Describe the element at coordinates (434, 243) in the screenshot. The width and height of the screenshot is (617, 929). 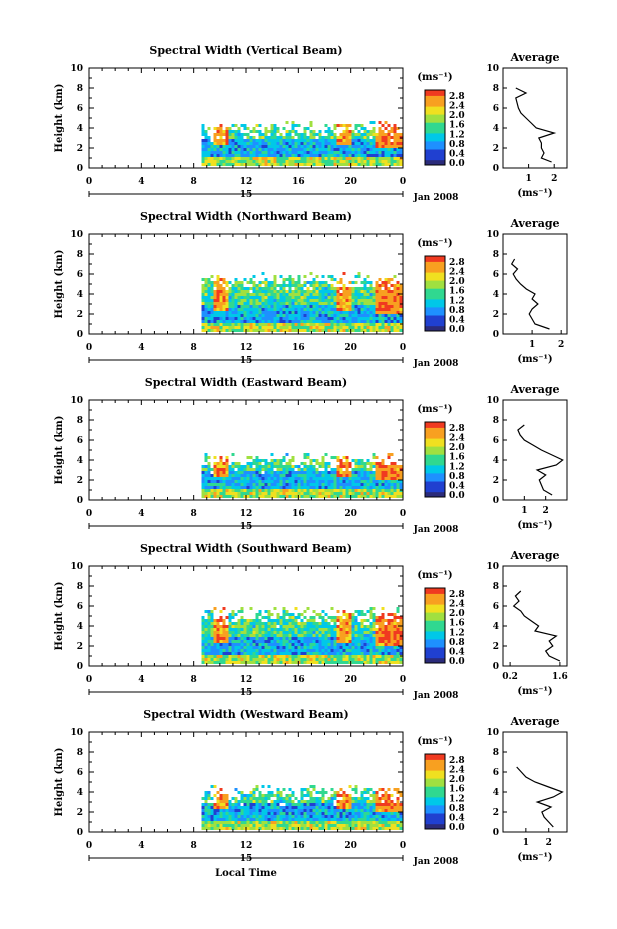
I see `colorbar-unit: (ms⁻¹)` at that location.